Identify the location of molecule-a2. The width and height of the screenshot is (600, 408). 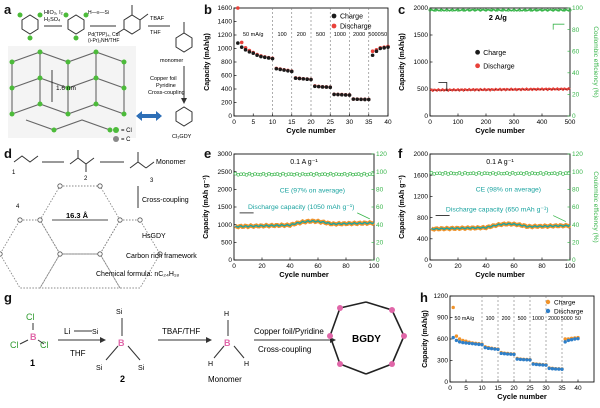
(76, 26).